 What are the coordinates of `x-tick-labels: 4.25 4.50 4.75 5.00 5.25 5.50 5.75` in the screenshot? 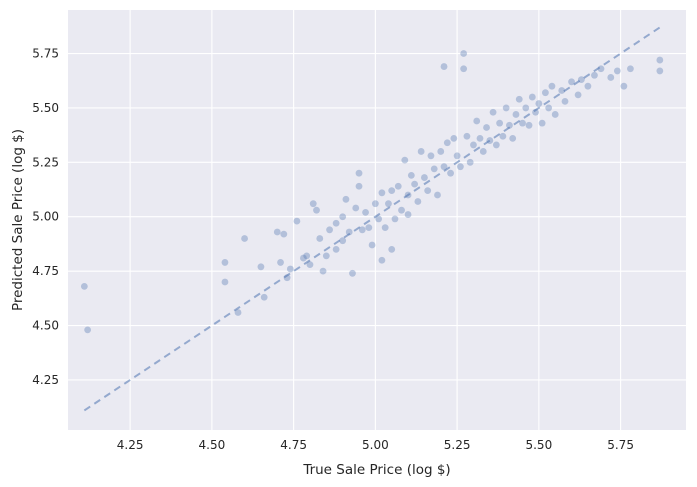 It's located at (375, 445).